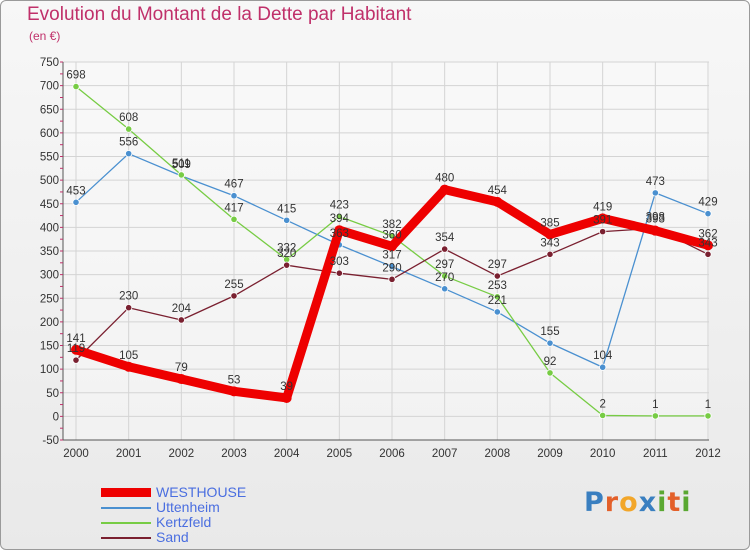  What do you see at coordinates (49, 205) in the screenshot?
I see `y-tick-label: 450` at bounding box center [49, 205].